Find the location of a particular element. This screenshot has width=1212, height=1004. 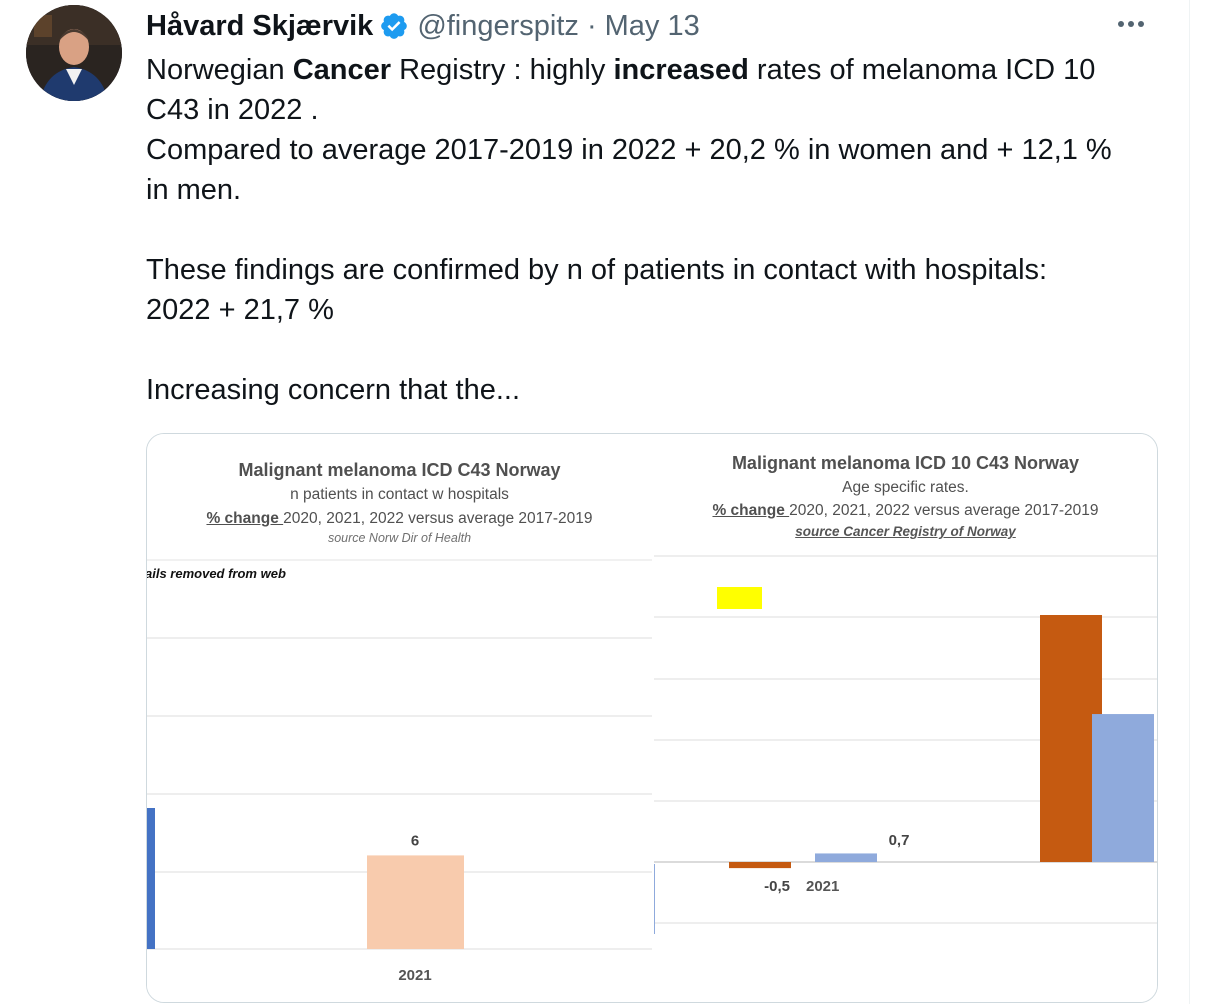

bar-female-2022 is located at coordinates (1071, 738).